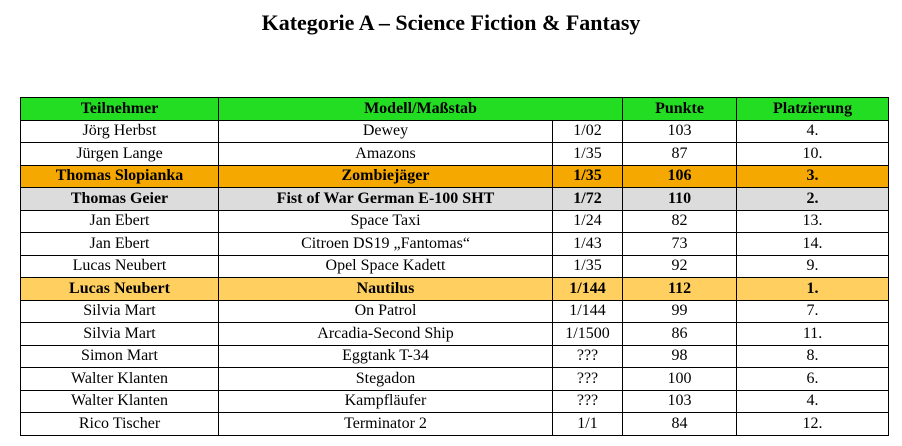 The height and width of the screenshot is (446, 902). I want to click on table-row: Jörg Herbst Dewey 1/02 103 4., so click(455, 131).